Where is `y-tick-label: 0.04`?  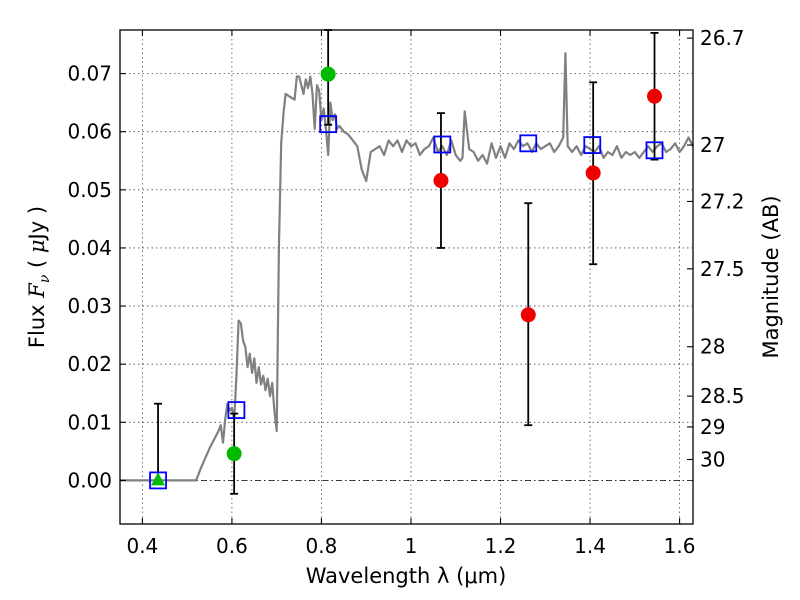 y-tick-label: 0.04 is located at coordinates (89, 248).